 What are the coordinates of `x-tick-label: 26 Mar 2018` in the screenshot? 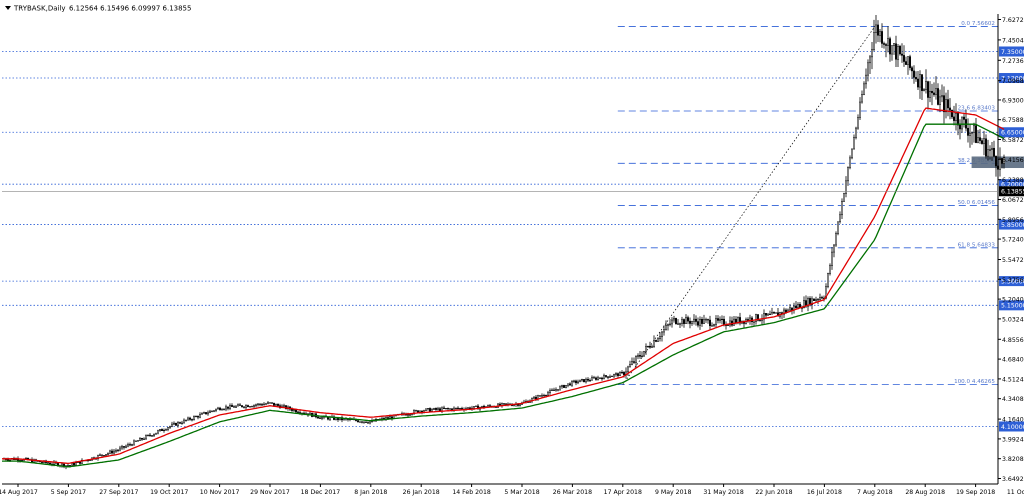 It's located at (572, 492).